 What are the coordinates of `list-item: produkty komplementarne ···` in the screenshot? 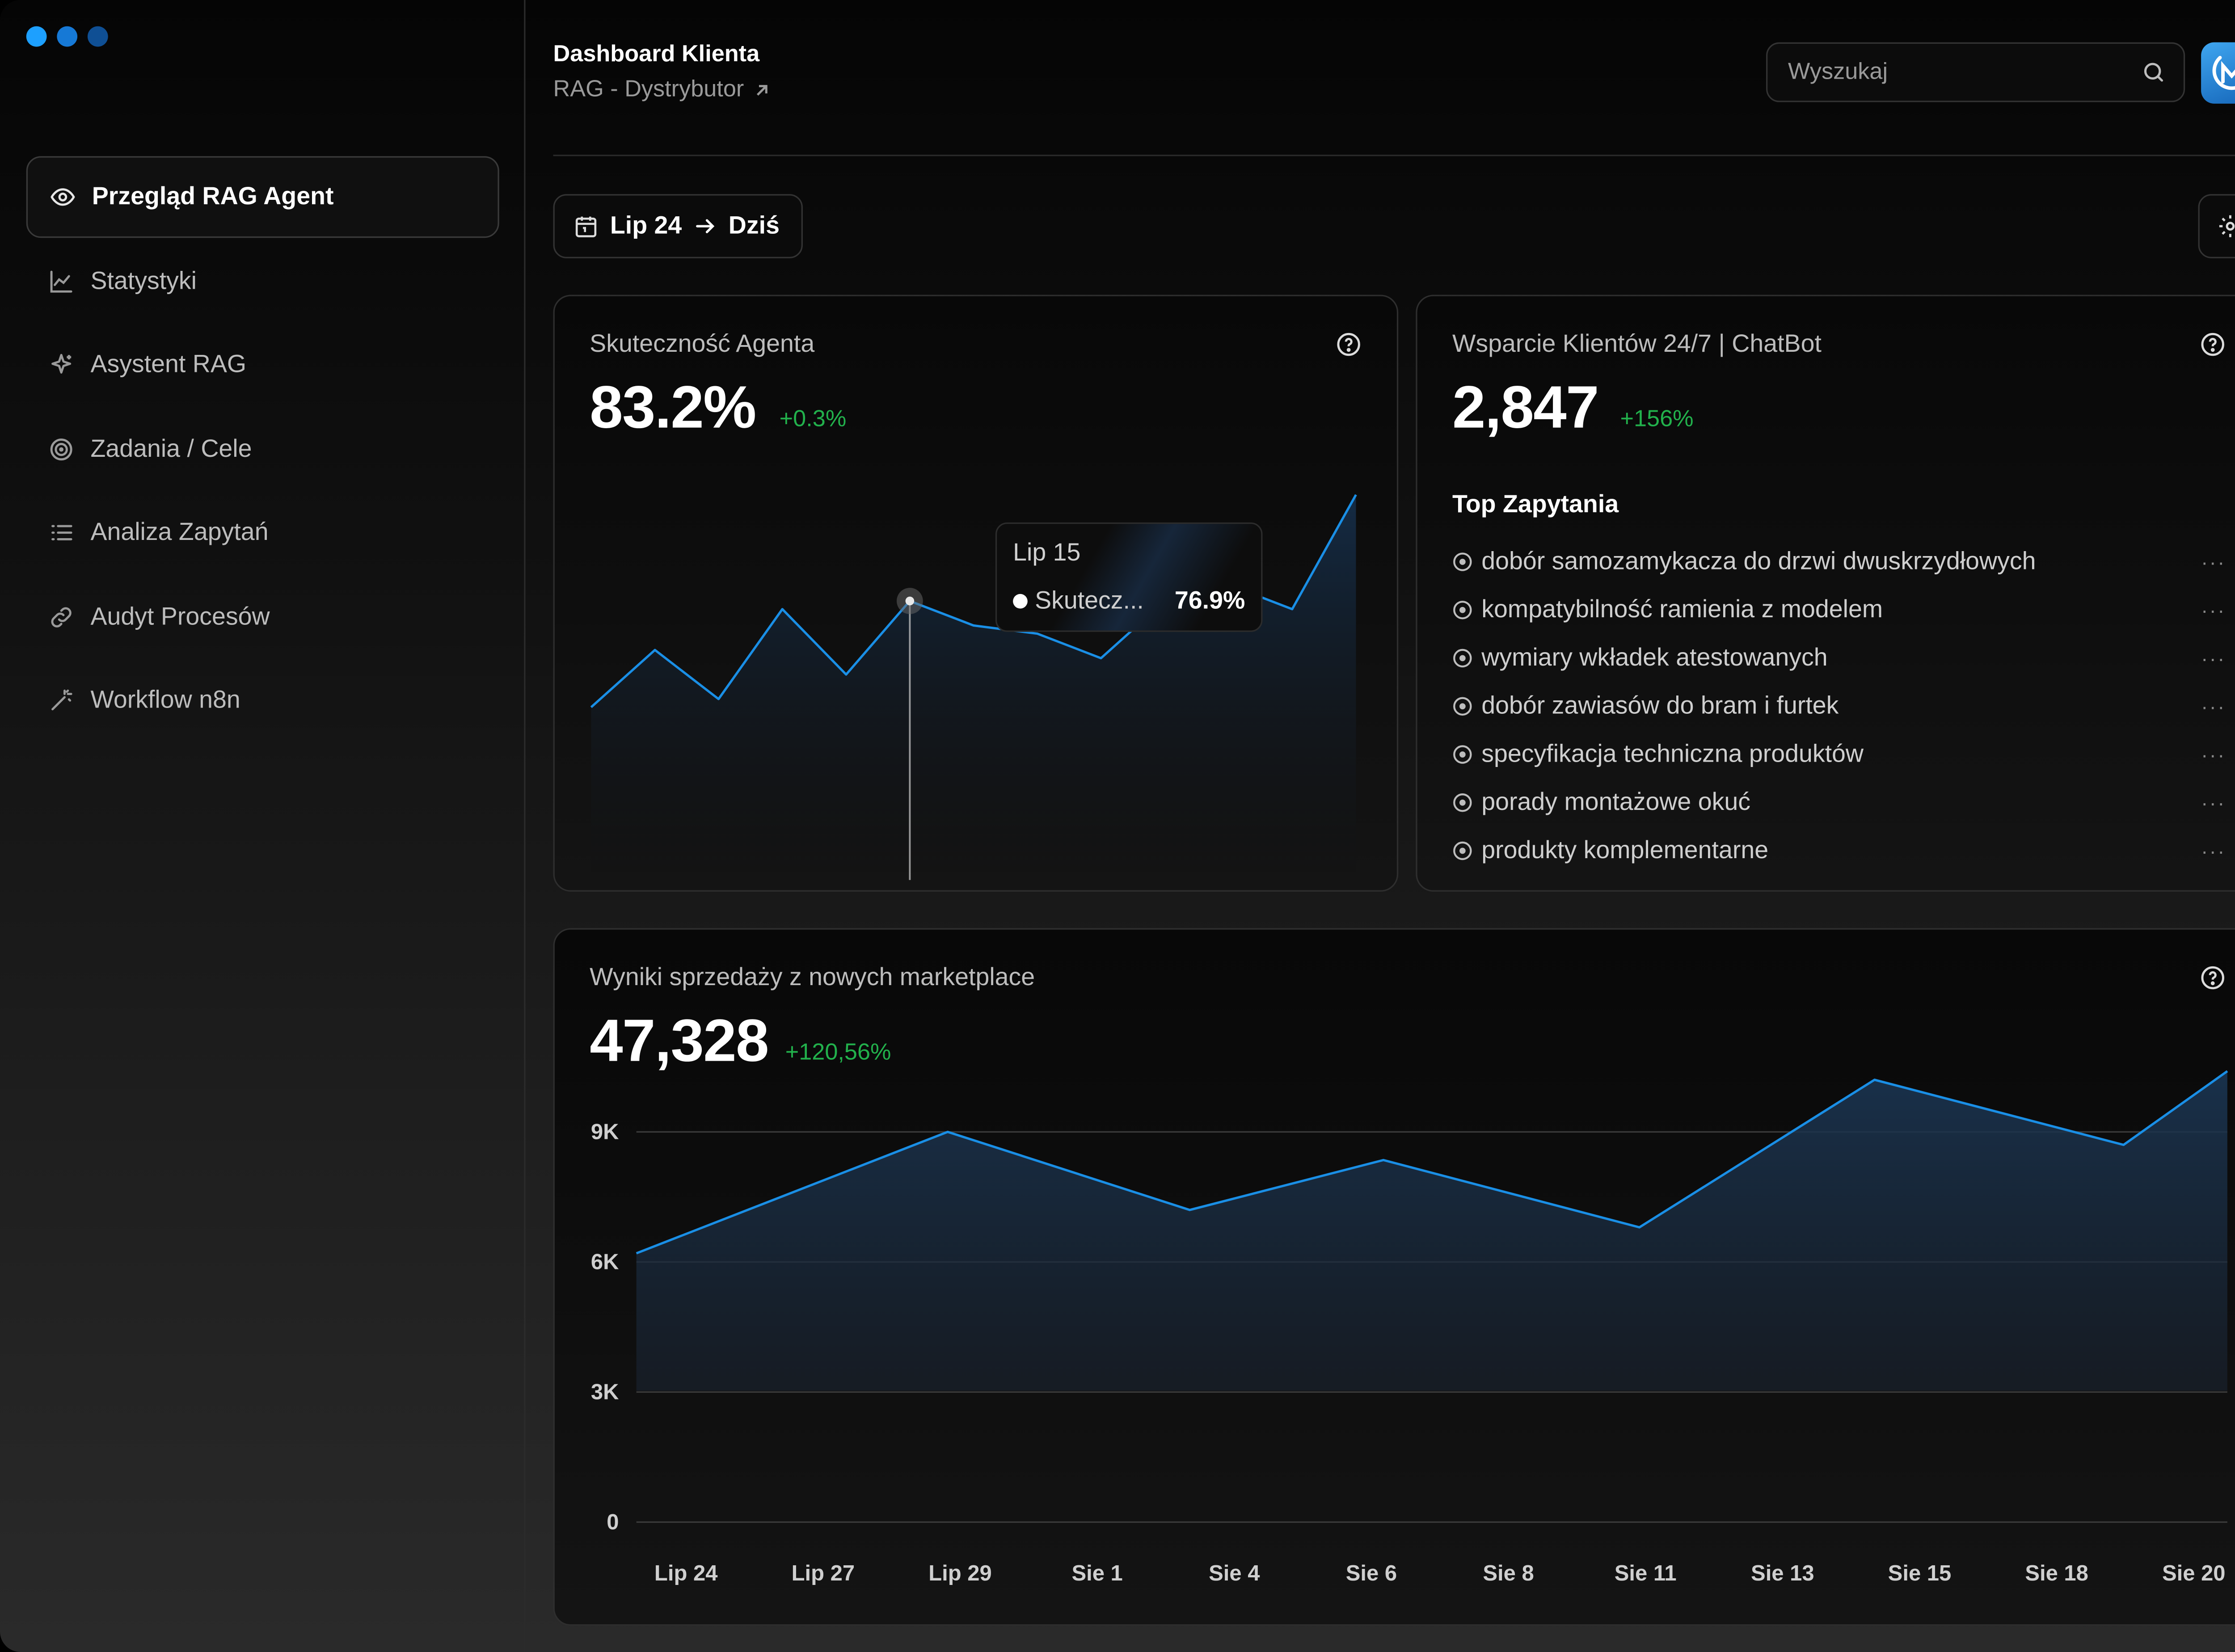 It's located at (1839, 850).